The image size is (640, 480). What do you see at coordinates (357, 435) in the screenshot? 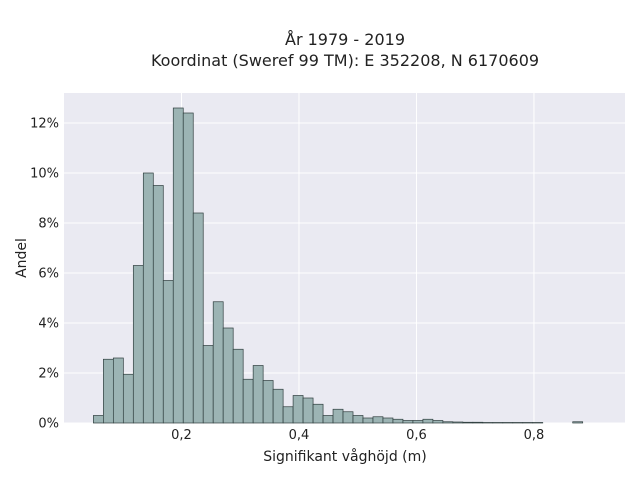
I see `x-tick-labels: 0,2 0,4 0,6 0,8` at bounding box center [357, 435].